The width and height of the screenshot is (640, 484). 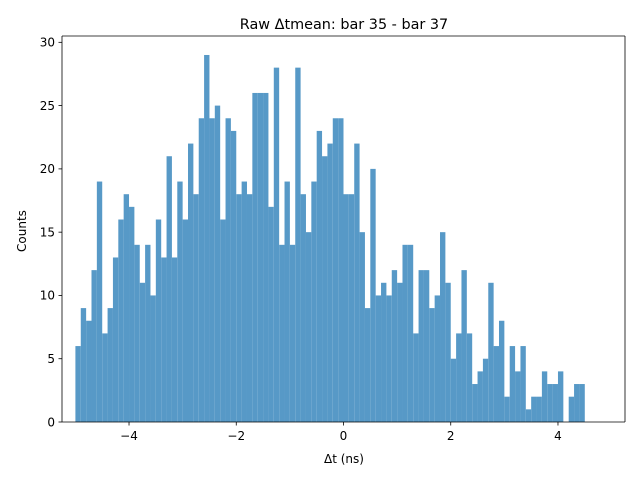 What do you see at coordinates (47, 43) in the screenshot?
I see `y-tick-label: 30` at bounding box center [47, 43].